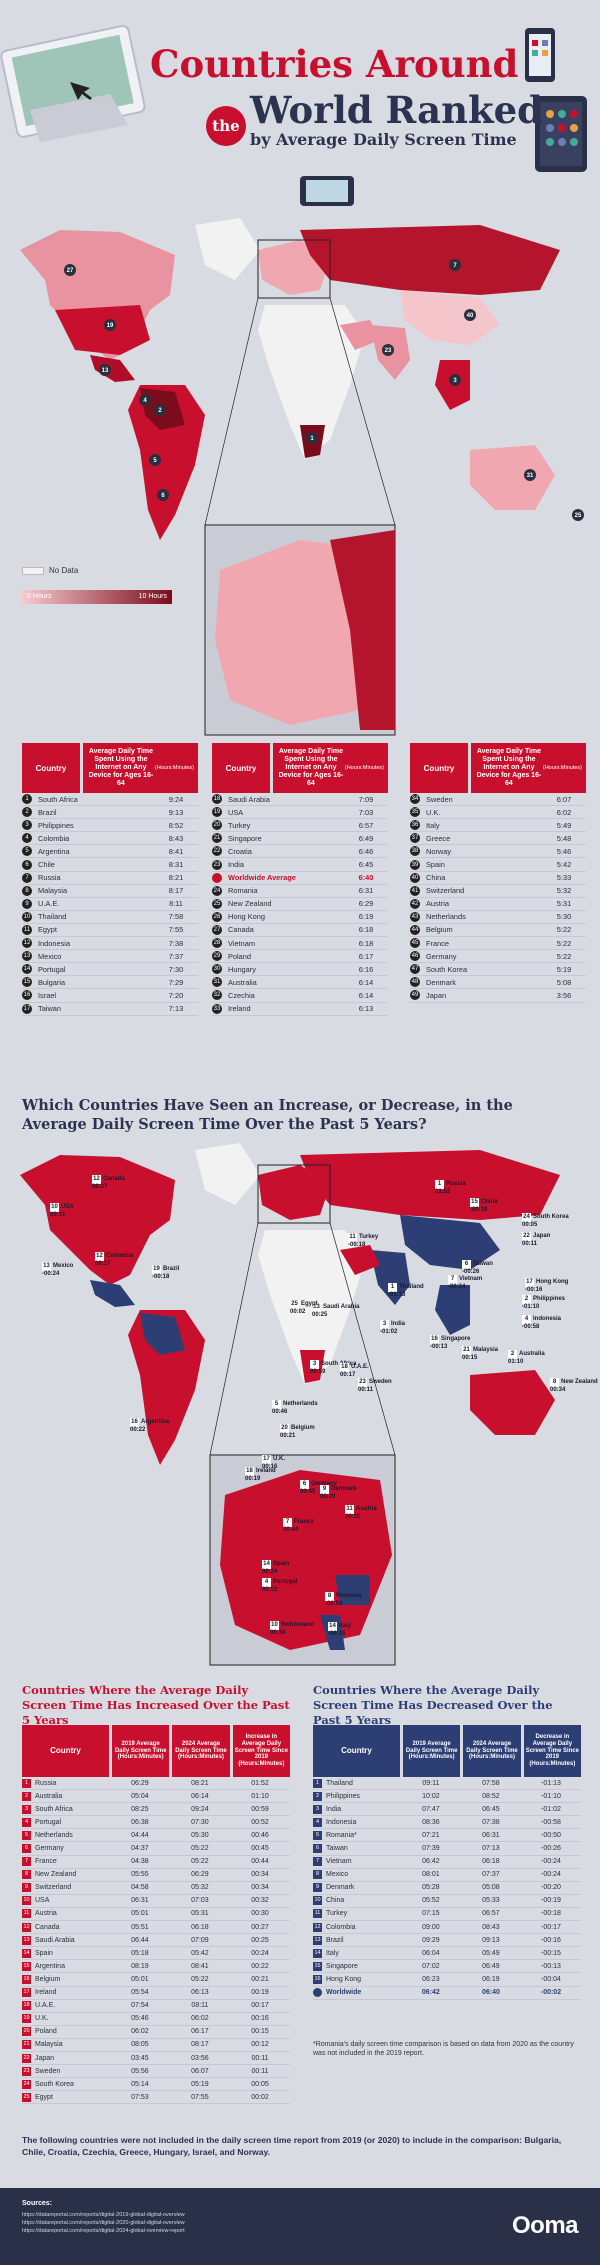 Image resolution: width=600 pixels, height=2265 pixels. What do you see at coordinates (26, 1888) in the screenshot?
I see `rank-badge: 9` at bounding box center [26, 1888].